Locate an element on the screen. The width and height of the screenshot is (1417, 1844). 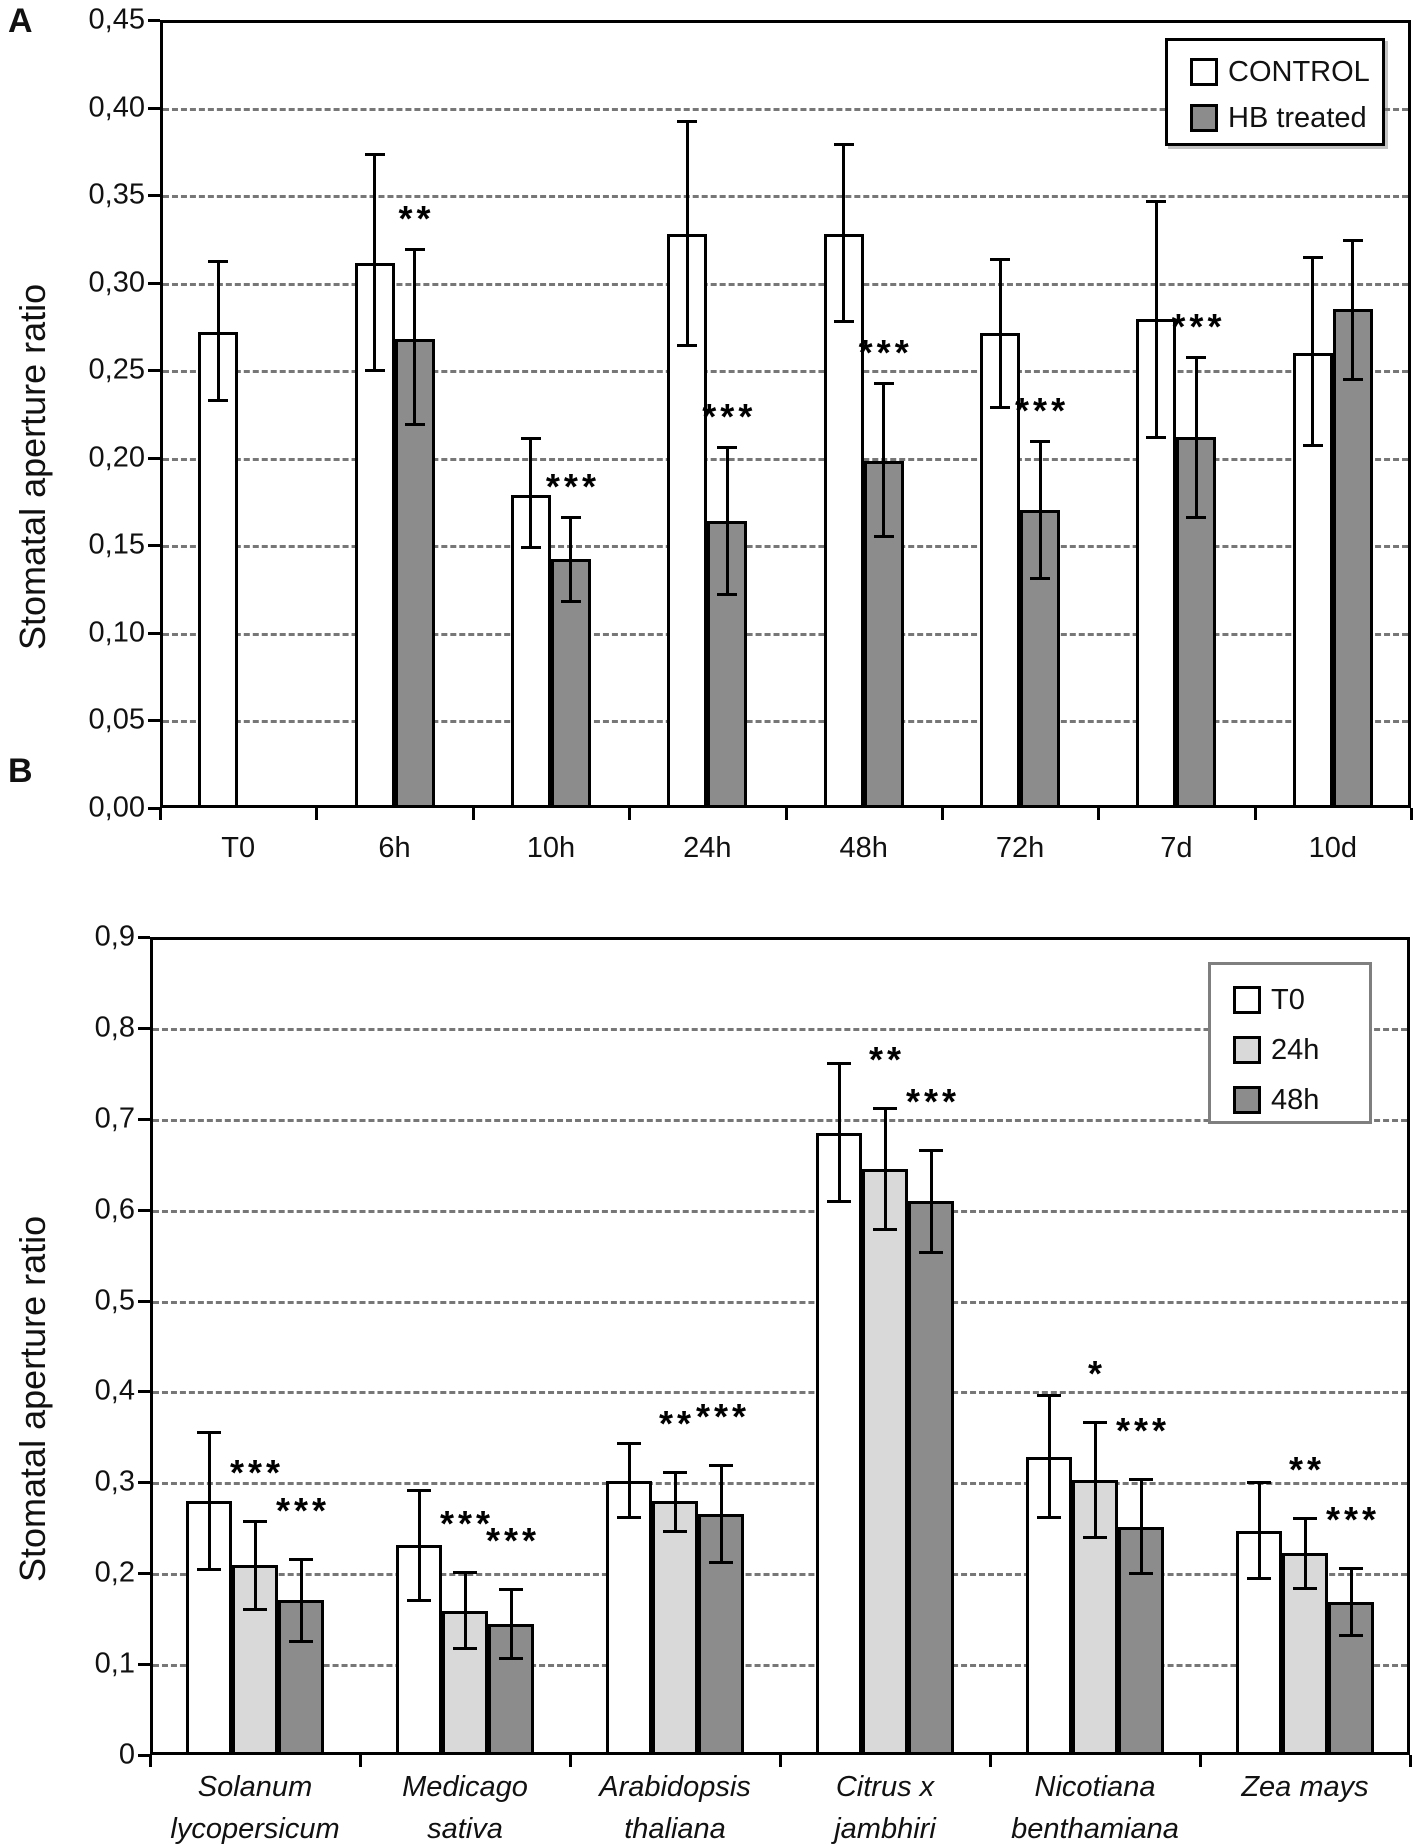
y-tick-label-0,4: 0,4 is located at coordinates (114, 1390).